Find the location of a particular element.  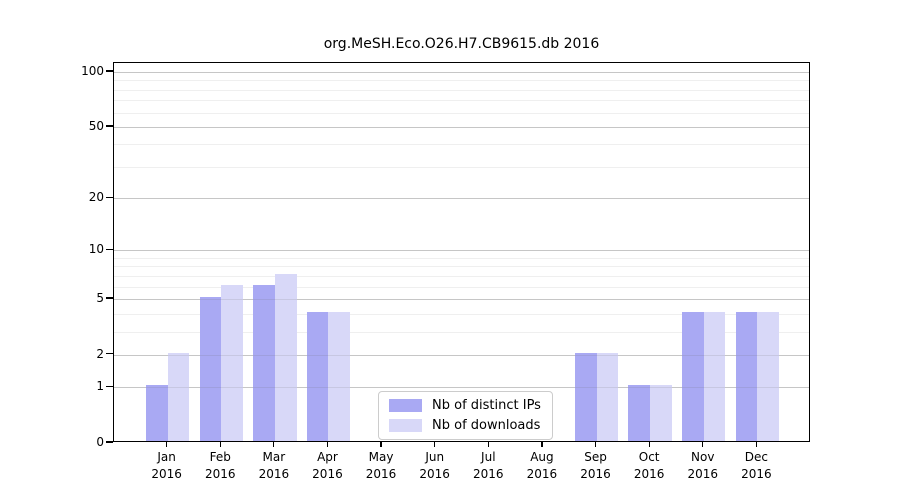

y-tick-label: 100 is located at coordinates (92, 71).